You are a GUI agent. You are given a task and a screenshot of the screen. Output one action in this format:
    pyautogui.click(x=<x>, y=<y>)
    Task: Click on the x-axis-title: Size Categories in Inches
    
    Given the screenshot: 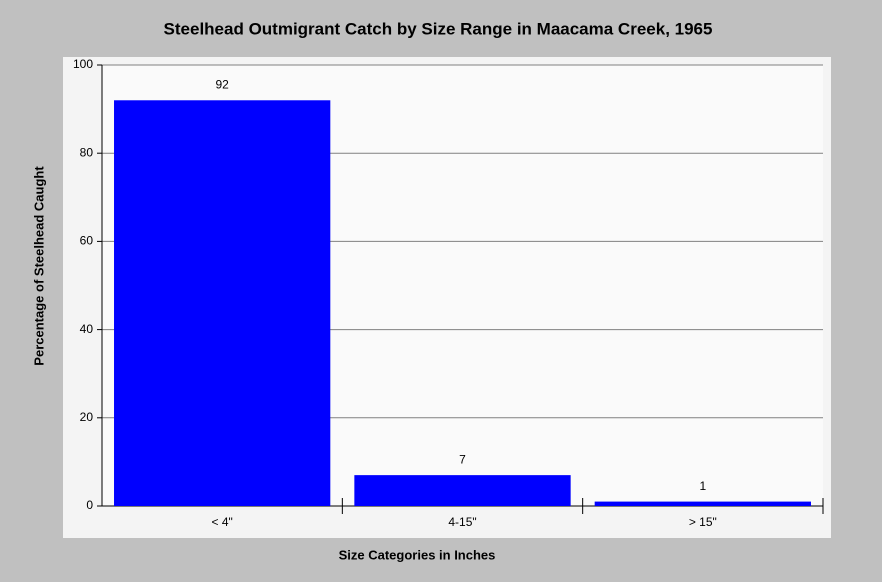 What is the action you would take?
    pyautogui.click(x=417, y=554)
    